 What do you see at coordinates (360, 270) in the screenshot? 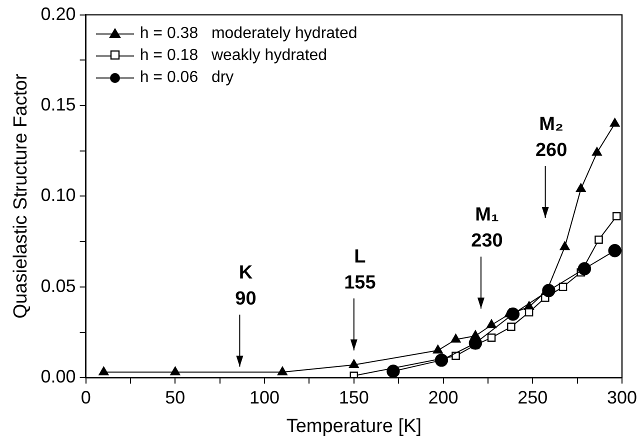
I see `annotation: L 155` at bounding box center [360, 270].